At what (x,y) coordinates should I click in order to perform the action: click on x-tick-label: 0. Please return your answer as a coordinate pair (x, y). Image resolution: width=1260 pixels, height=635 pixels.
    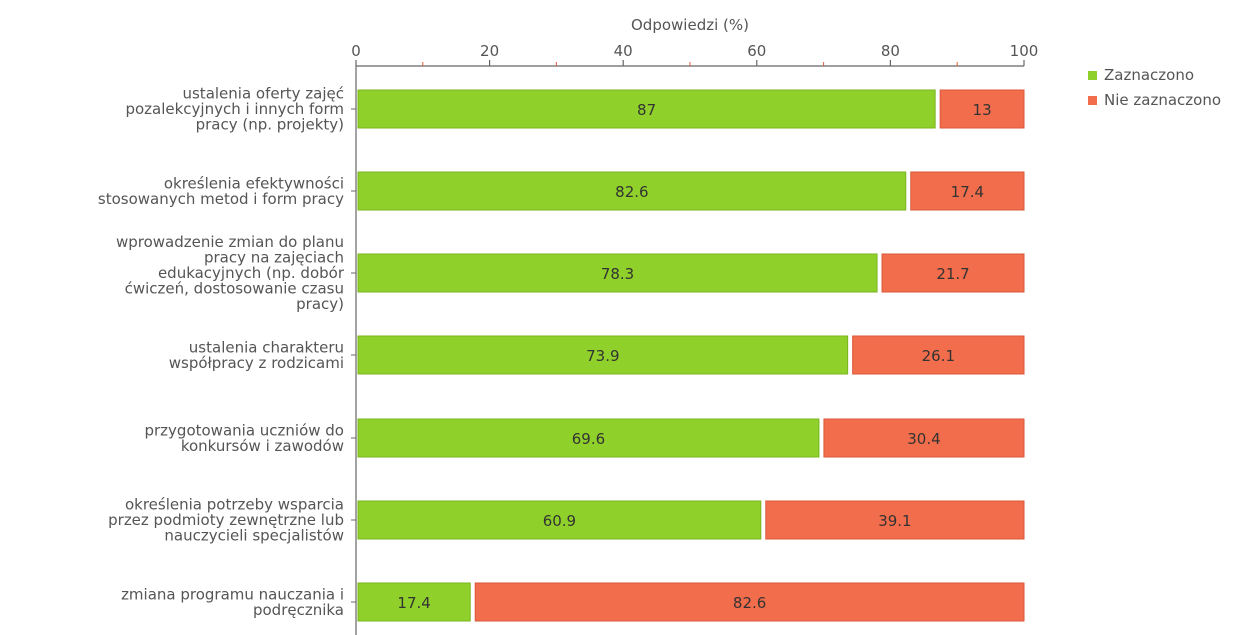
    Looking at the image, I should click on (356, 51).